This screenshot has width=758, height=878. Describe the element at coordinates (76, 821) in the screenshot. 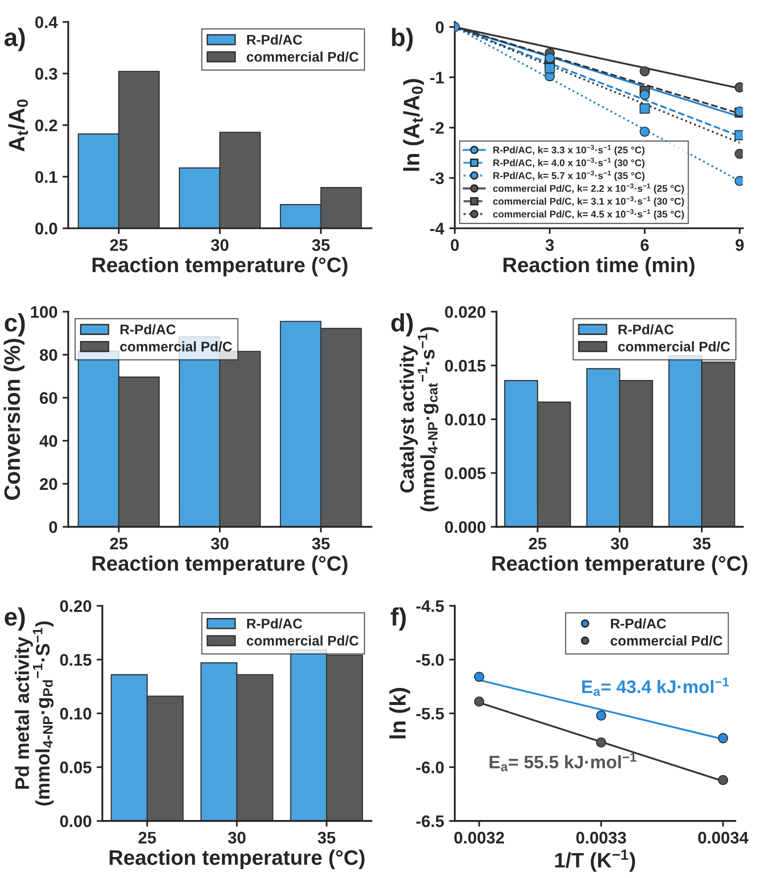

I see `y-tick-label: 0.00` at that location.